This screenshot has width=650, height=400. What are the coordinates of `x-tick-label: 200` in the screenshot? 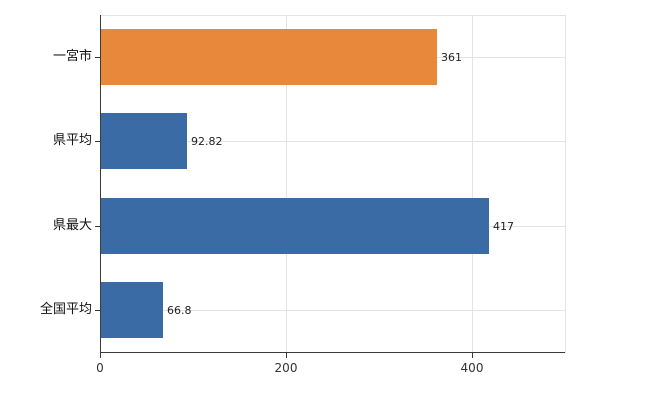 It's located at (286, 368).